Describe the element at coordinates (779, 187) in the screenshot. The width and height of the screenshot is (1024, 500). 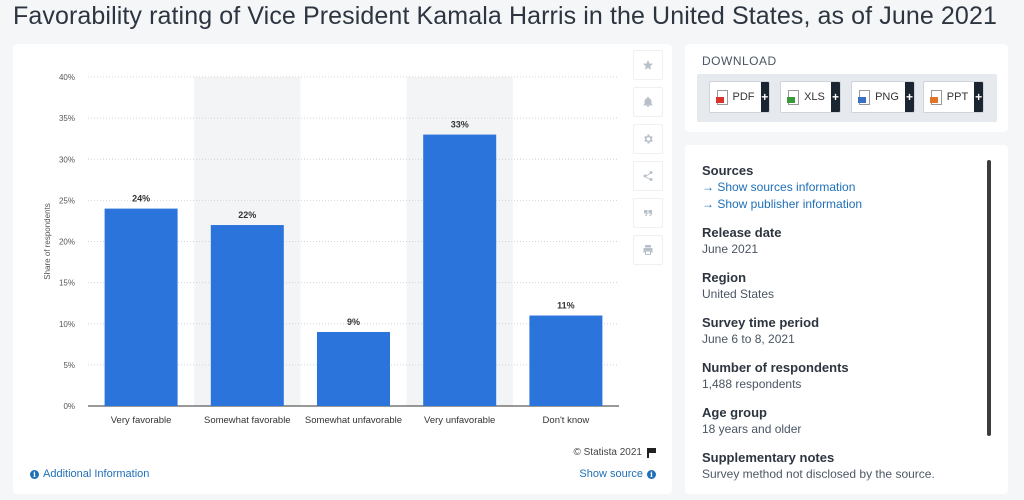
I see `show-sources-link: → Show sources information` at that location.